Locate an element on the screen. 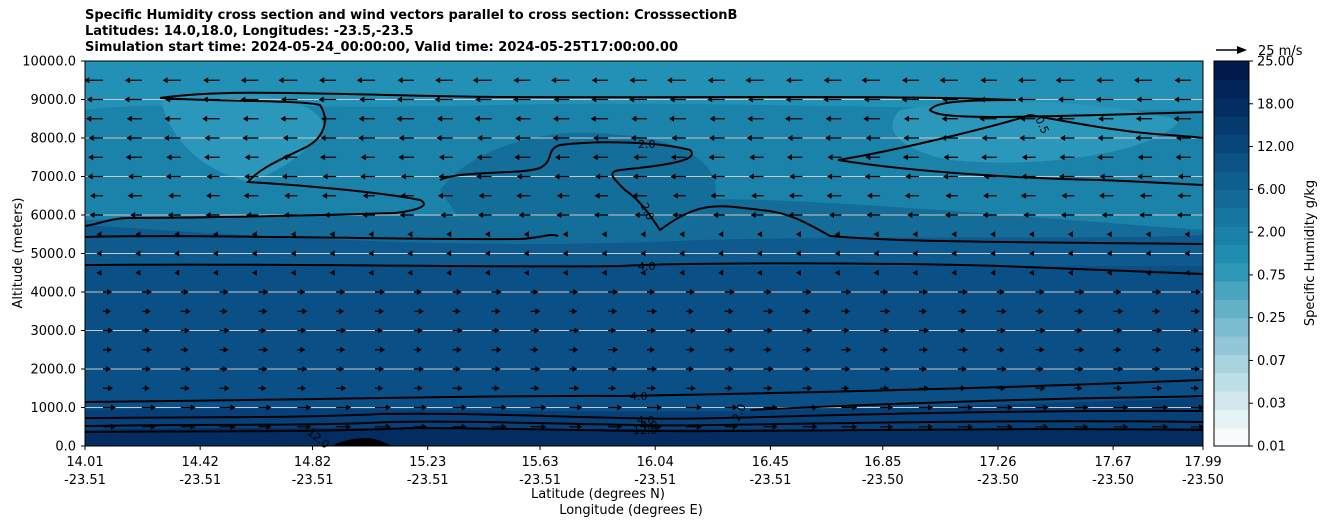 Image resolution: width=1326 pixels, height=526 pixels. contour-12-low is located at coordinates (644, 429).